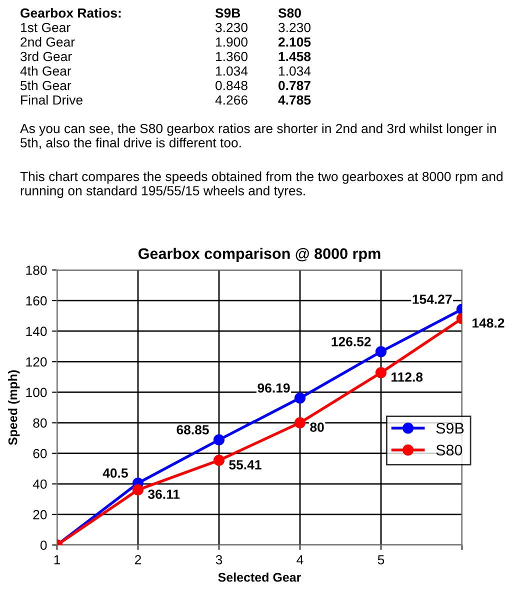 The height and width of the screenshot is (600, 514). I want to click on x-tick-label: 4, so click(300, 559).